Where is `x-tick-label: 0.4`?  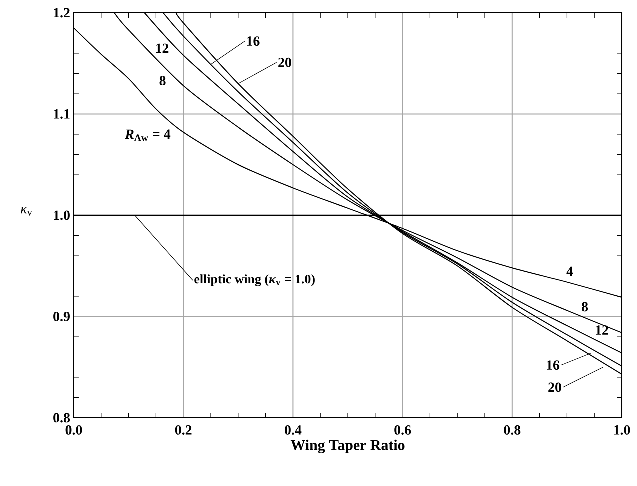
x-tick-label: 0.4 is located at coordinates (293, 430).